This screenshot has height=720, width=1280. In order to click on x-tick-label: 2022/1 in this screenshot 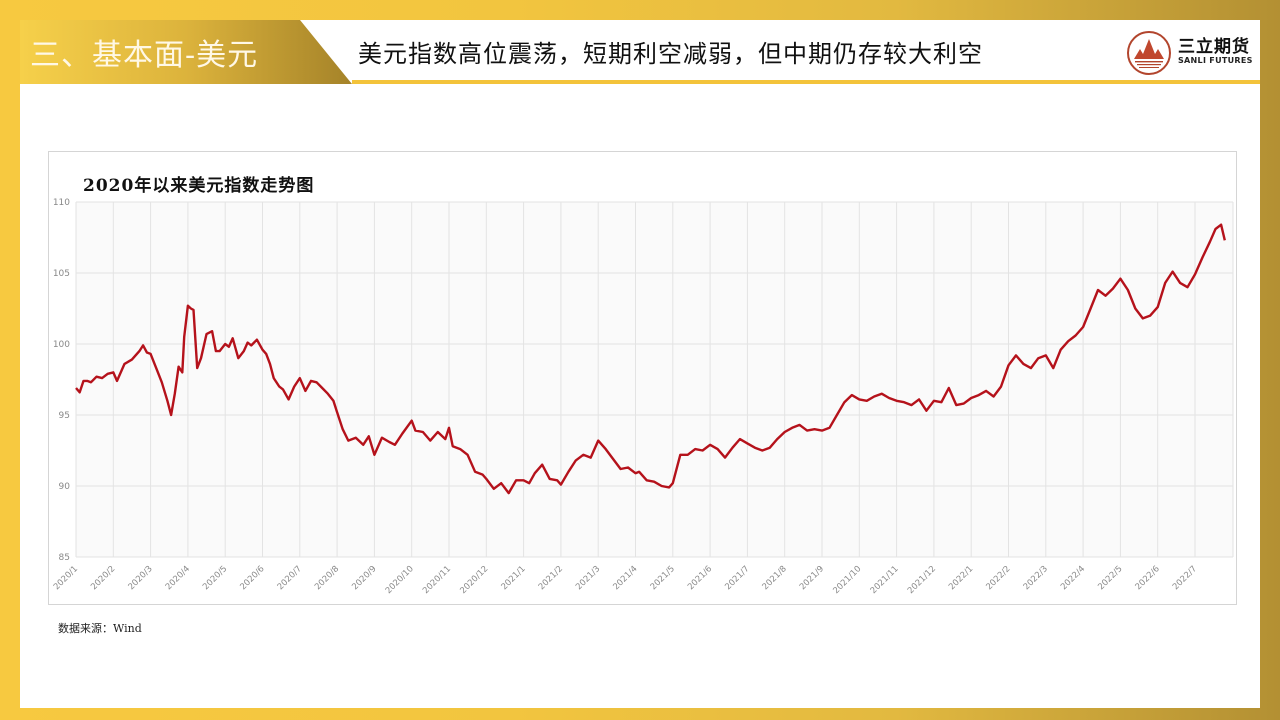, I will do `click(961, 578)`.